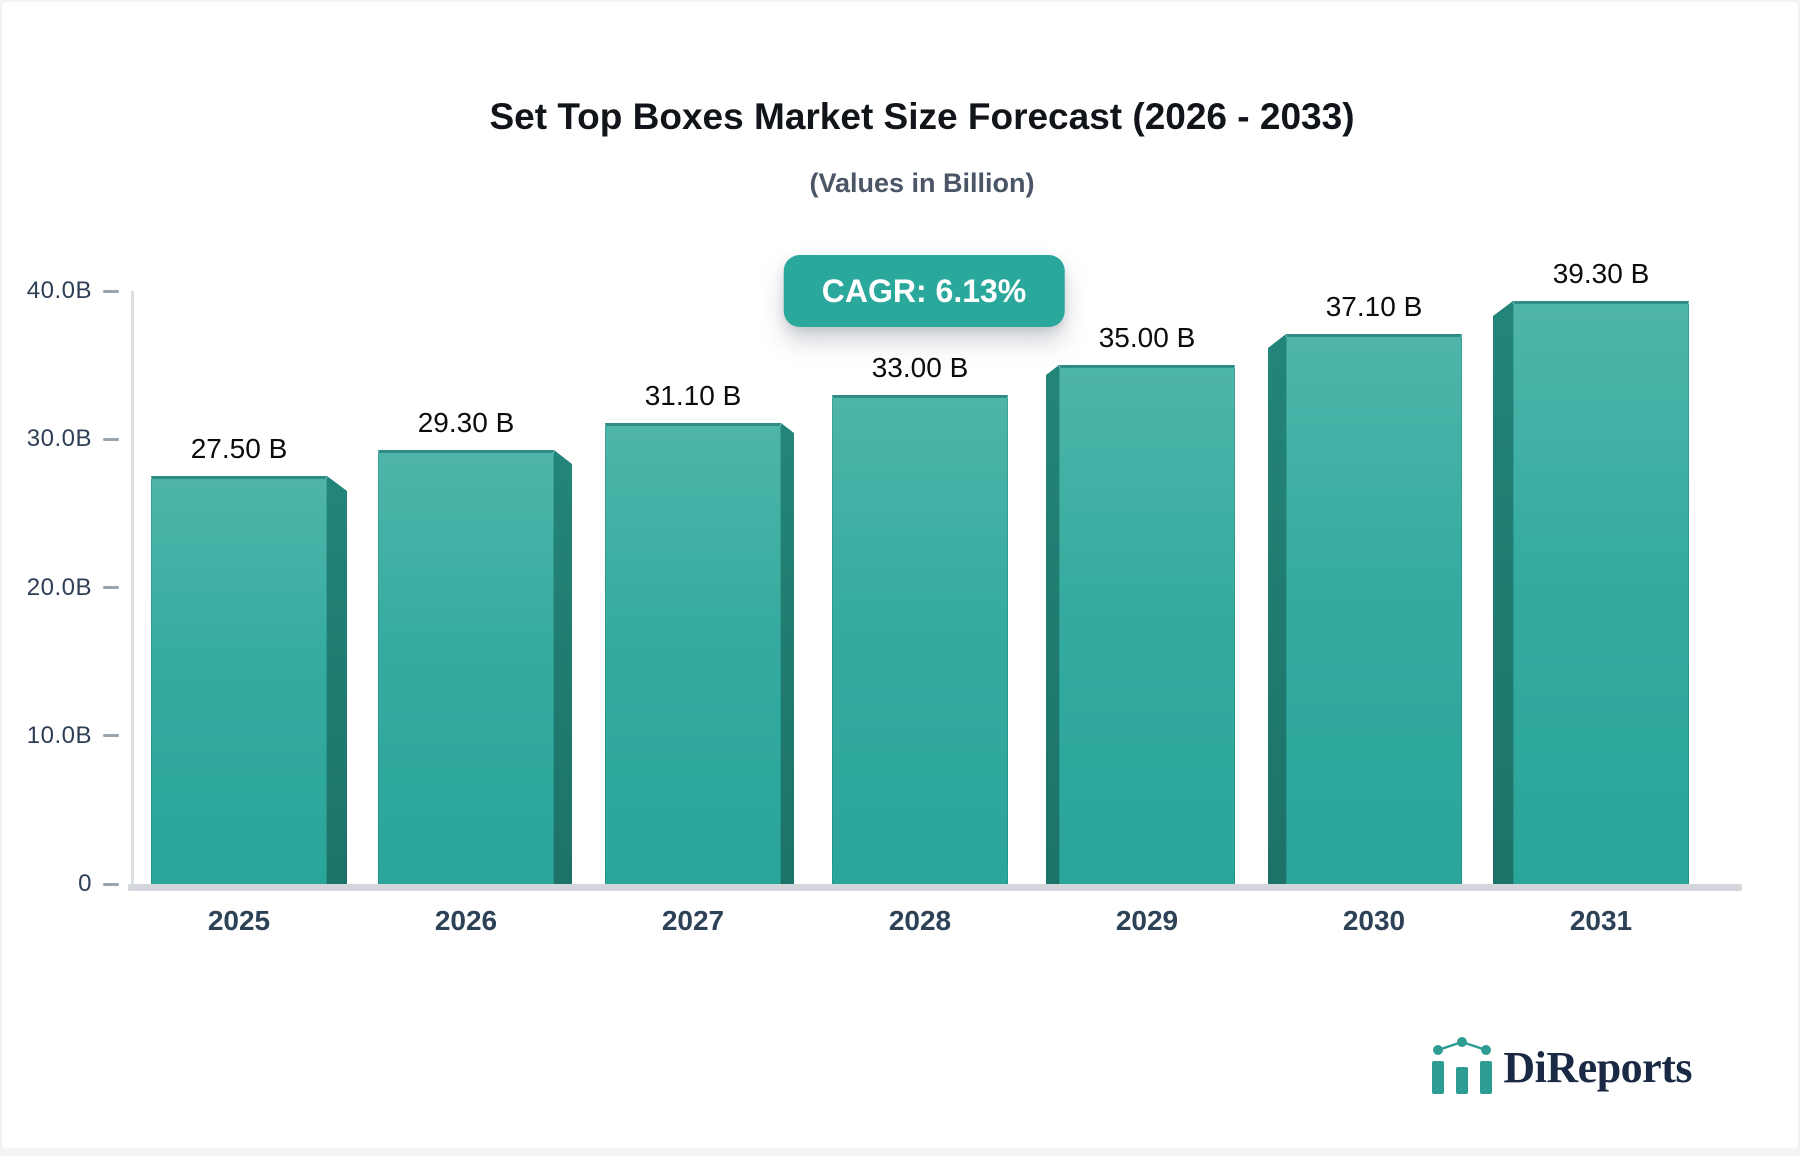 This screenshot has height=1156, width=1800. I want to click on bar-side-3d-2029, so click(1052, 624).